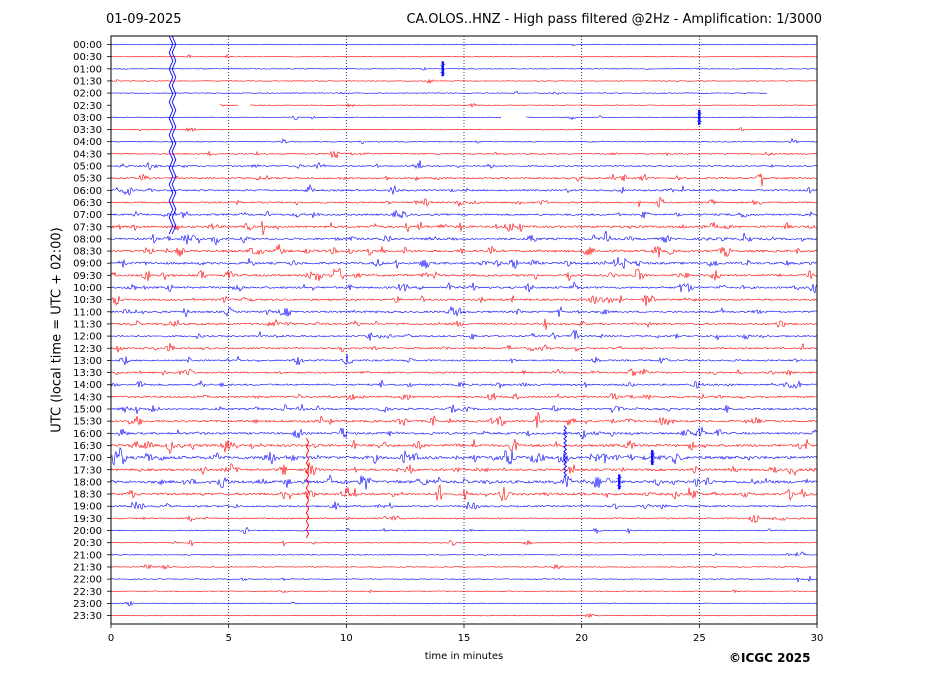 The width and height of the screenshot is (927, 696). What do you see at coordinates (57, 330) in the screenshot?
I see `y-axis-label: UTC (local time = UTC + 02:00)` at bounding box center [57, 330].